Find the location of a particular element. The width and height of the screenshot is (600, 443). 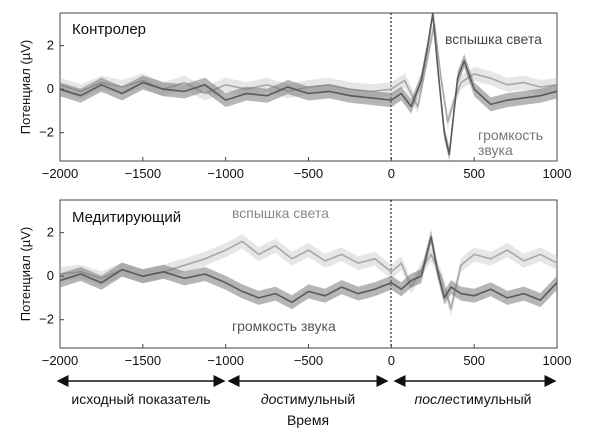

annotation-sound: громкость звука is located at coordinates (284, 326).